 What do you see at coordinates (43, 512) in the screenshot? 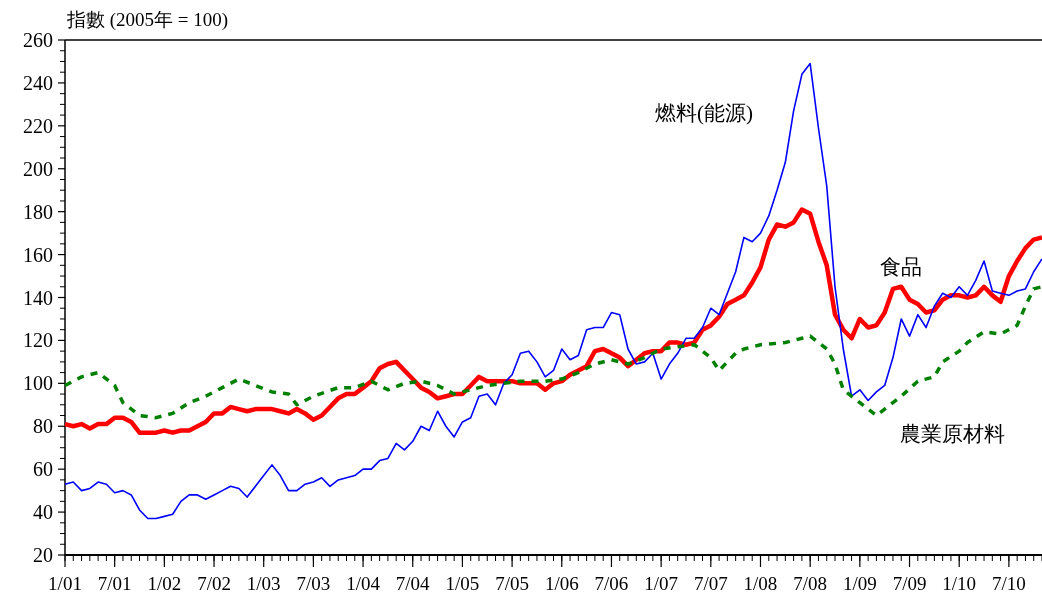
I see `y-tick-label: 40` at bounding box center [43, 512].